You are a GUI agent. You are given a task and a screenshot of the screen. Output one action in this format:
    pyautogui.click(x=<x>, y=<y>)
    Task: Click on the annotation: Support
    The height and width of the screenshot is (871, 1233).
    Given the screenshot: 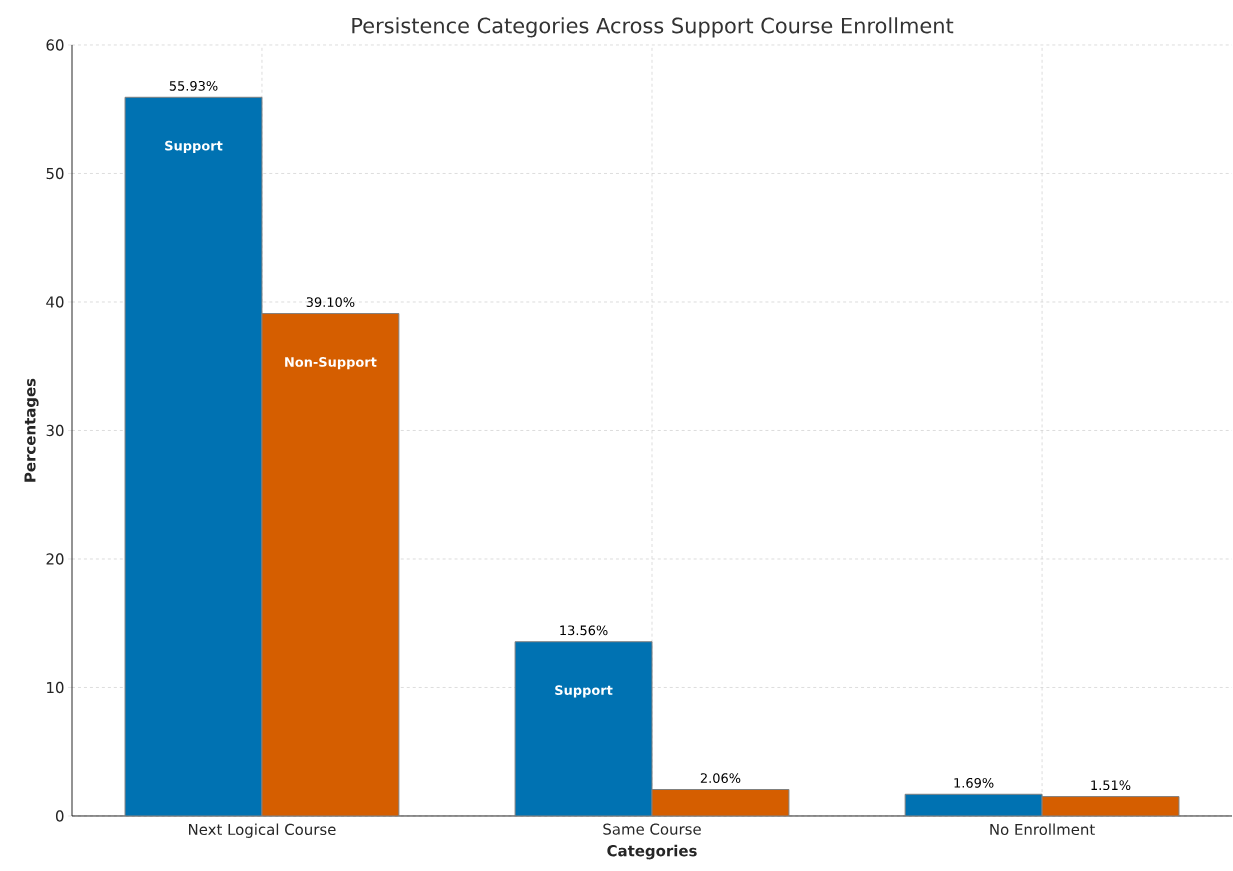 What is the action you would take?
    pyautogui.click(x=584, y=691)
    